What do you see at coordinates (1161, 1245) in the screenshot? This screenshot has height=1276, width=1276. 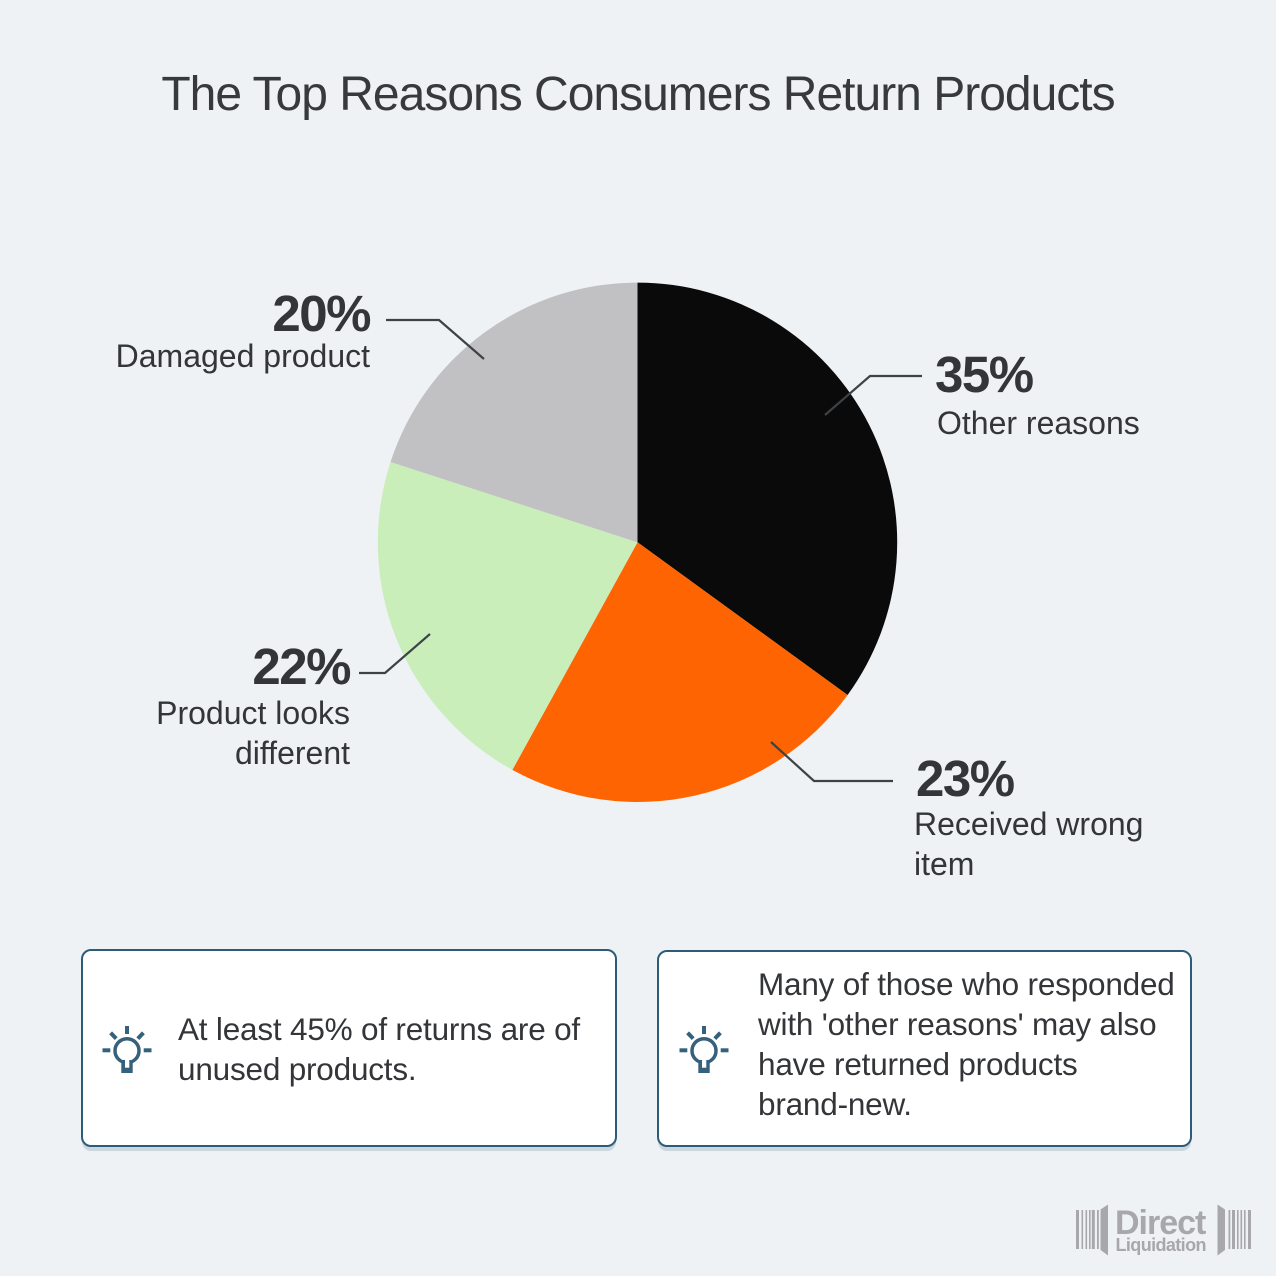 I see `svg-text: Liquidation` at bounding box center [1161, 1245].